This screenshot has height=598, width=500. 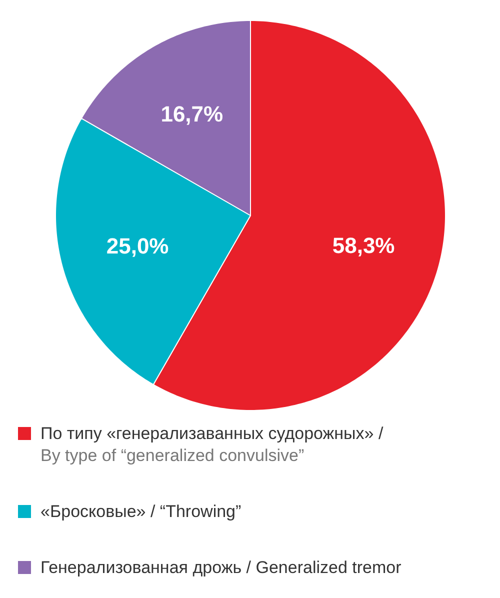 I want to click on data-label: 58,3%, so click(x=363, y=245).